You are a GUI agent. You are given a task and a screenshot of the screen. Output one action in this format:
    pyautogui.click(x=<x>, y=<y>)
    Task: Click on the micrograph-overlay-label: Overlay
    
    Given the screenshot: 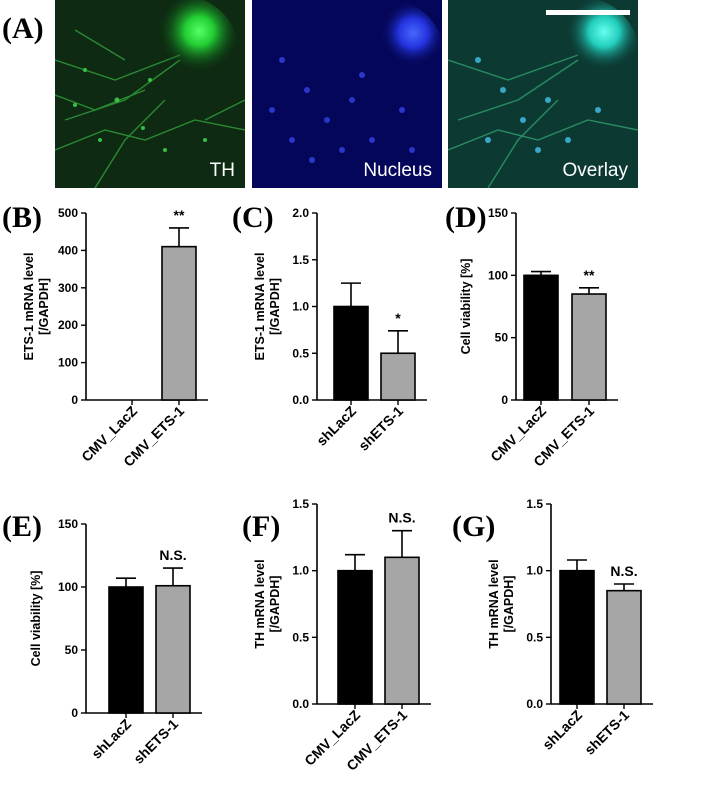 What is the action you would take?
    pyautogui.click(x=595, y=170)
    